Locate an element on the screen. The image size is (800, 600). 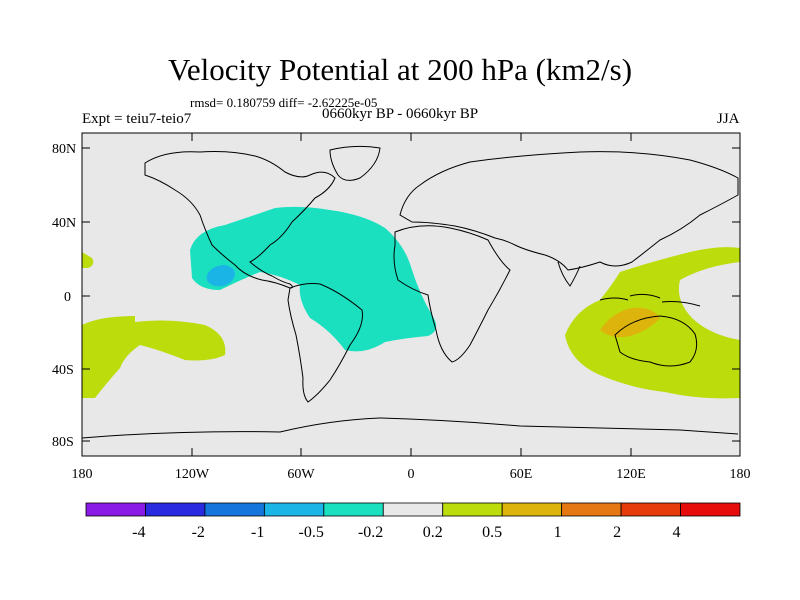
coast-greenland is located at coordinates (355, 163).